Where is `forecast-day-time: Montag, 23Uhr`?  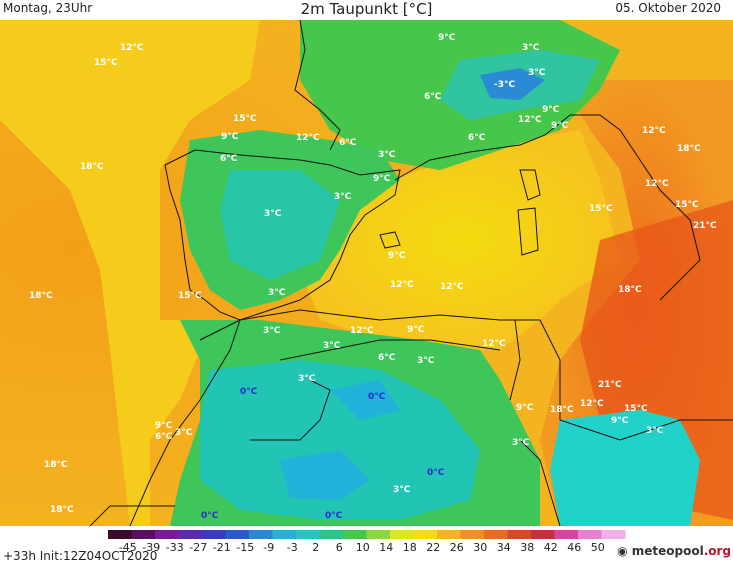 forecast-day-time: Montag, 23Uhr is located at coordinates (48, 8).